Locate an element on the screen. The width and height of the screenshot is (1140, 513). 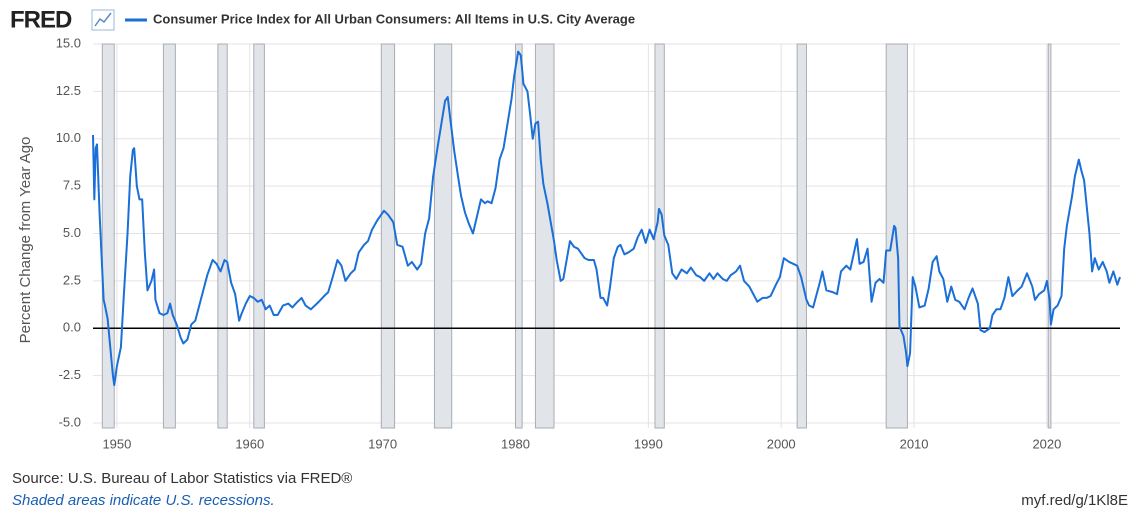
y-tick-label: -5.0 is located at coordinates (70, 421).